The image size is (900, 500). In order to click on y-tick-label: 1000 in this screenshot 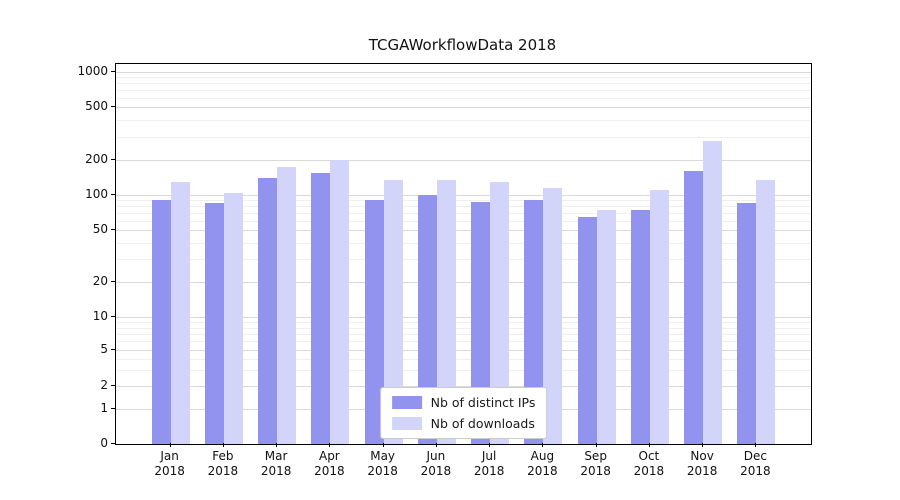, I will do `click(92, 70)`.